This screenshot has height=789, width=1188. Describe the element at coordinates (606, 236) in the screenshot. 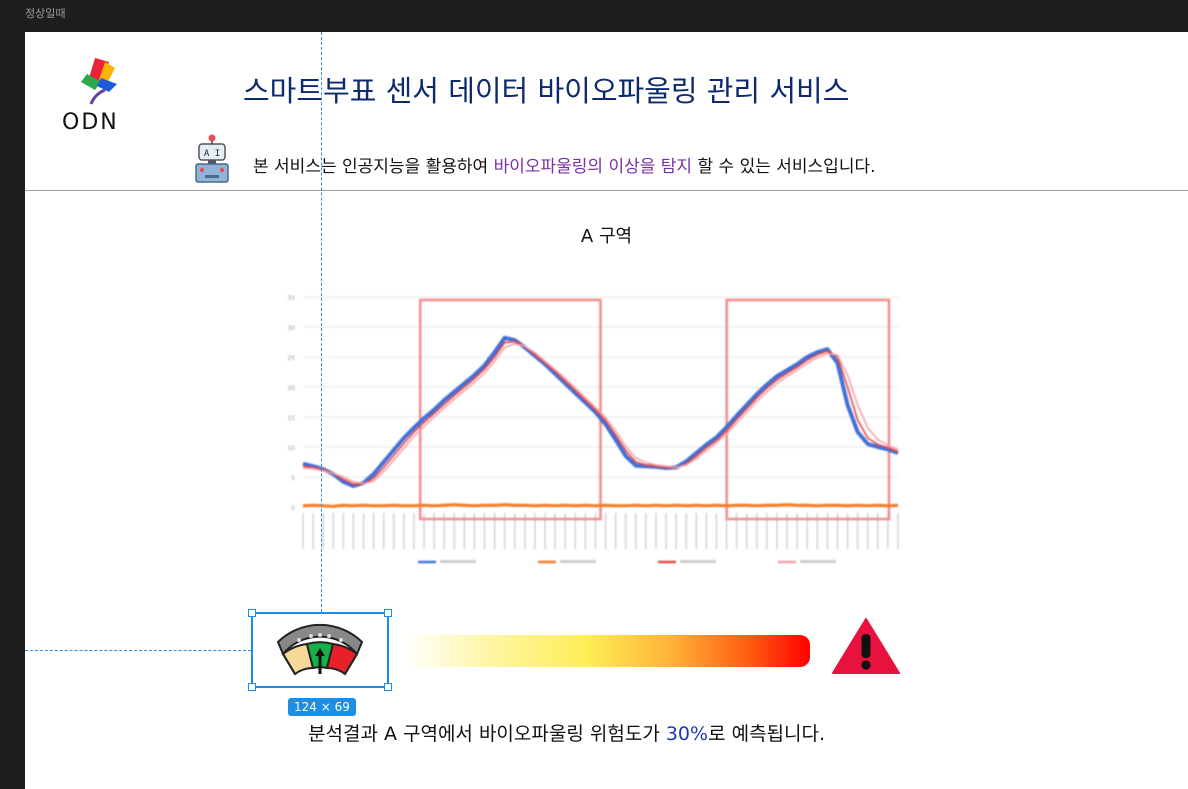

I see `section-title: A 구역` at that location.